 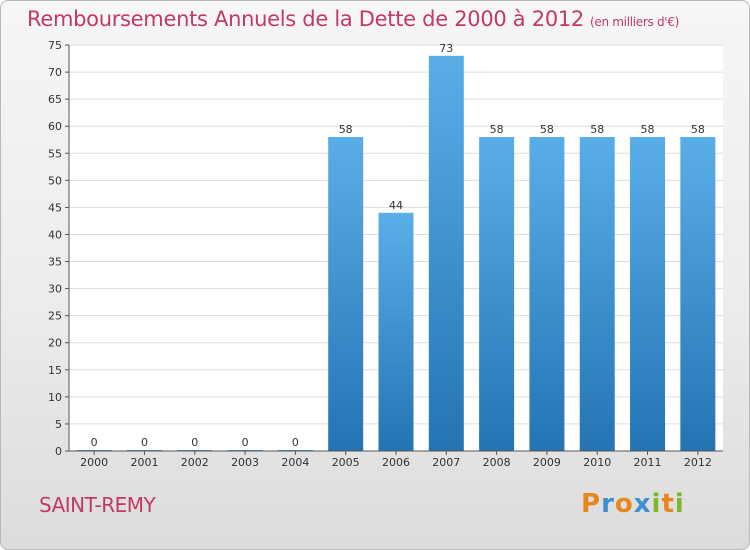 I want to click on y-tick-label: 5, so click(x=58, y=424).